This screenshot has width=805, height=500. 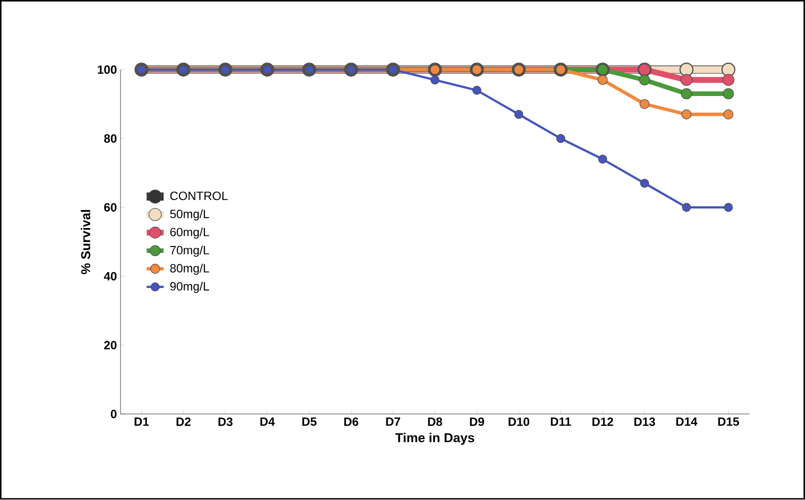 What do you see at coordinates (603, 422) in the screenshot?
I see `x-tick-label: D12` at bounding box center [603, 422].